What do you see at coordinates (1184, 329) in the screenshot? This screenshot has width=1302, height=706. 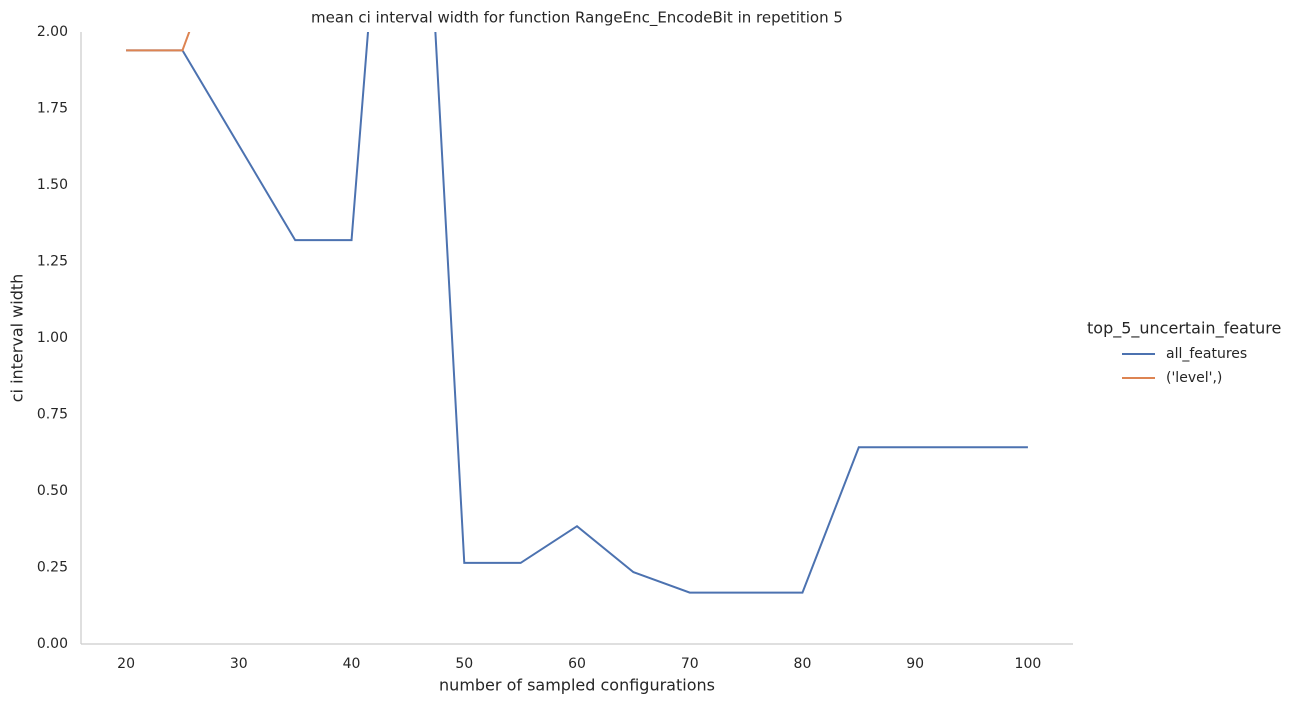 I see `legend-title: top_5_uncertain_feature` at bounding box center [1184, 329].